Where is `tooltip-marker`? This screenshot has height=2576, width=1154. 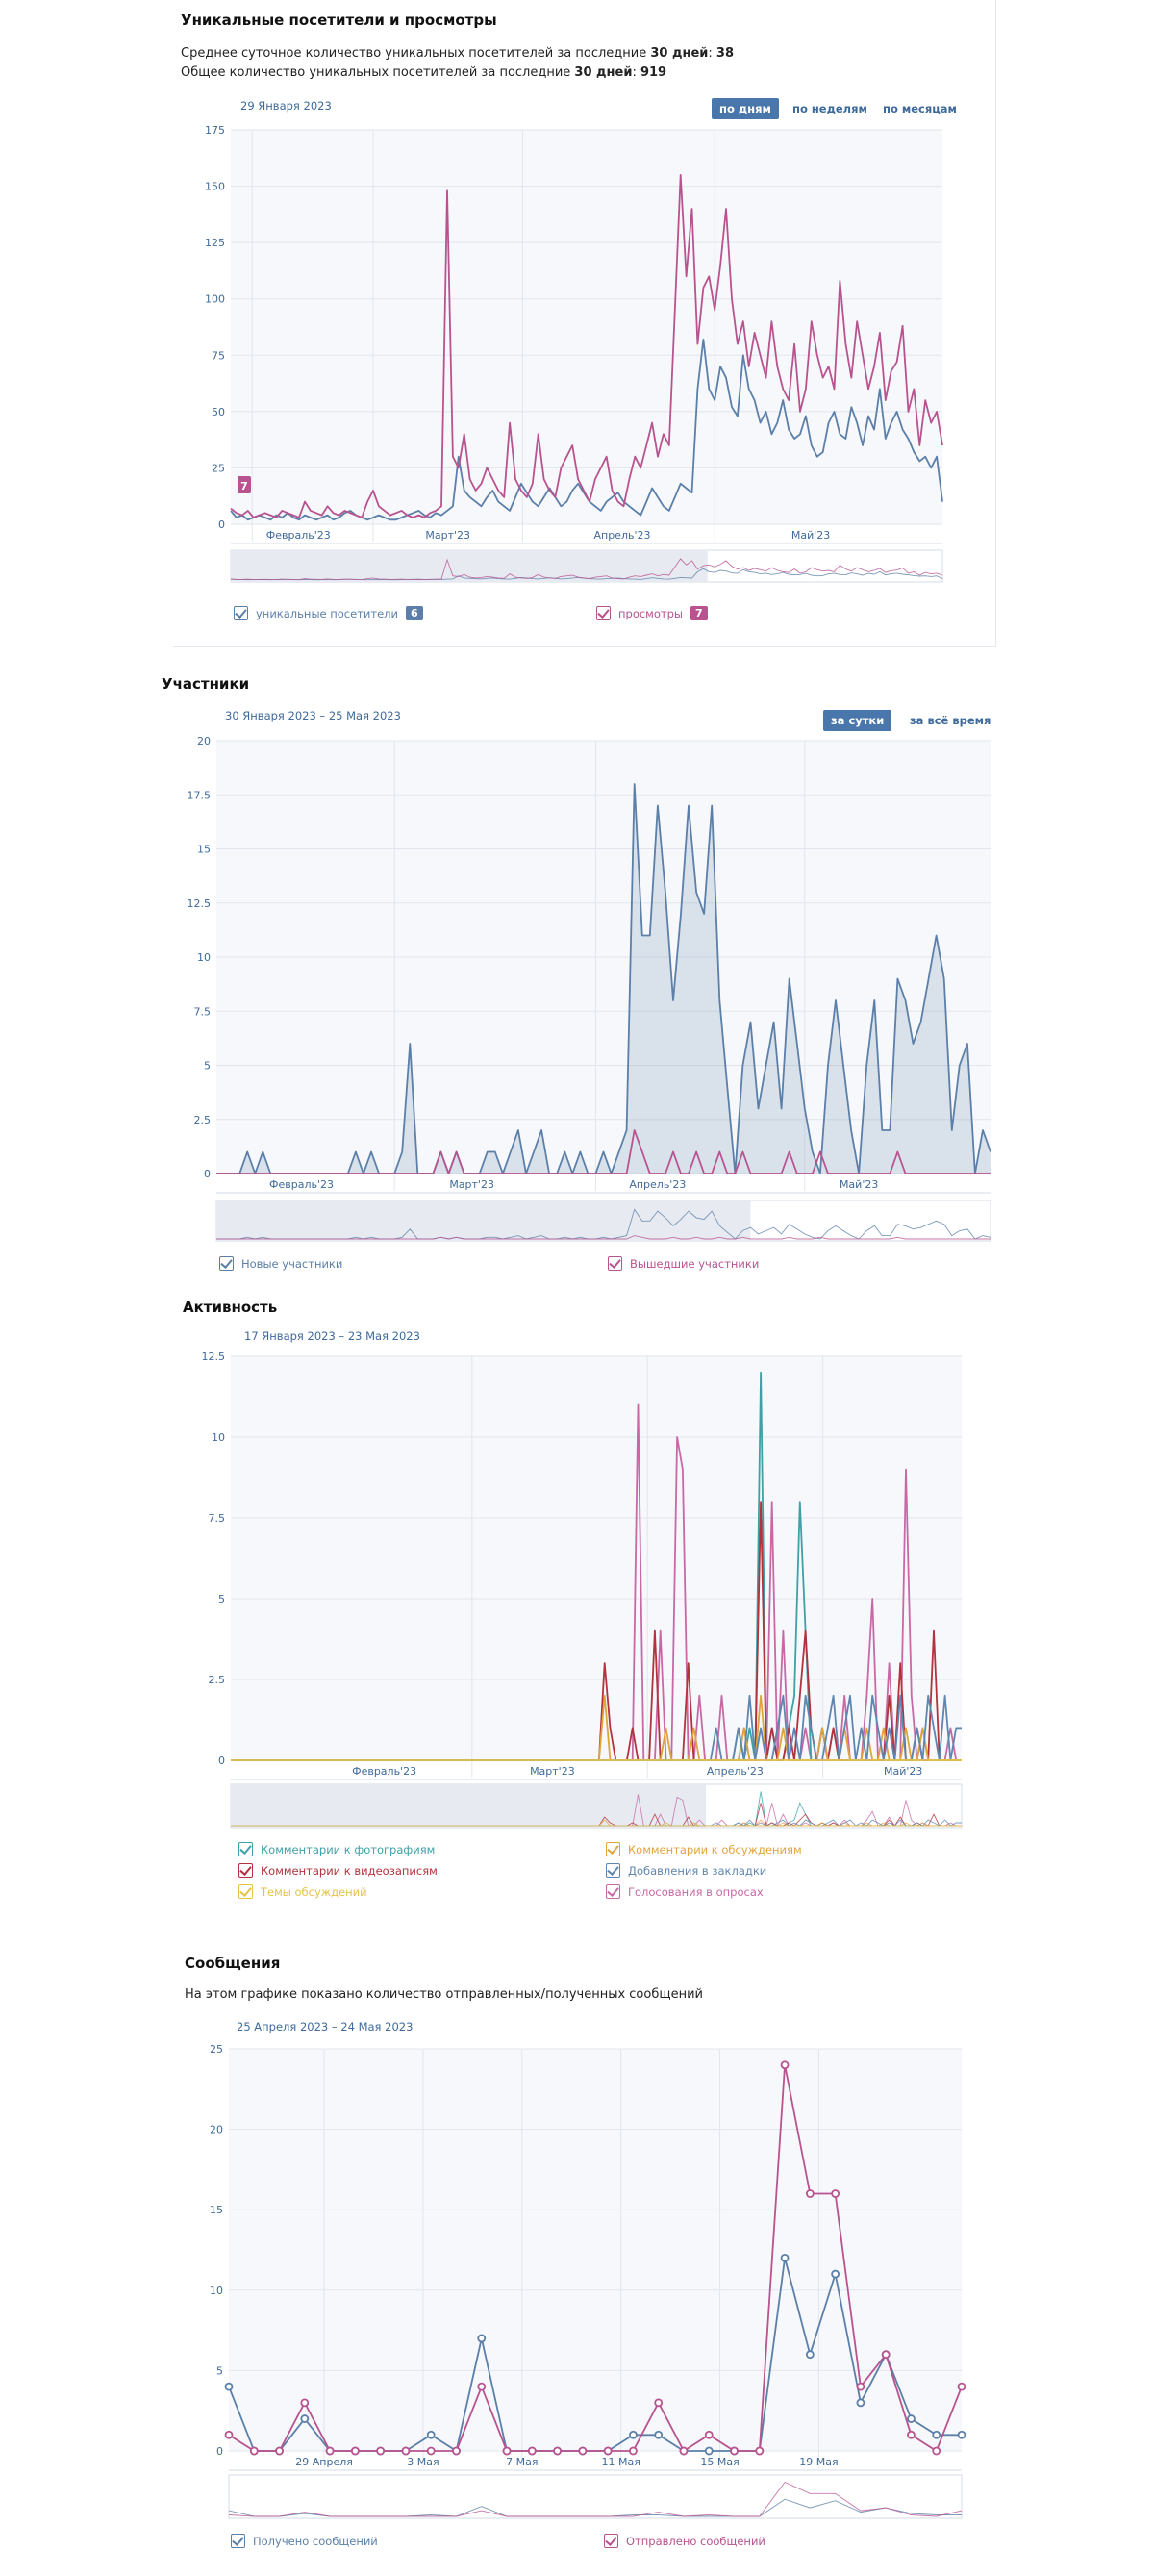
tooltip-marker is located at coordinates (245, 485).